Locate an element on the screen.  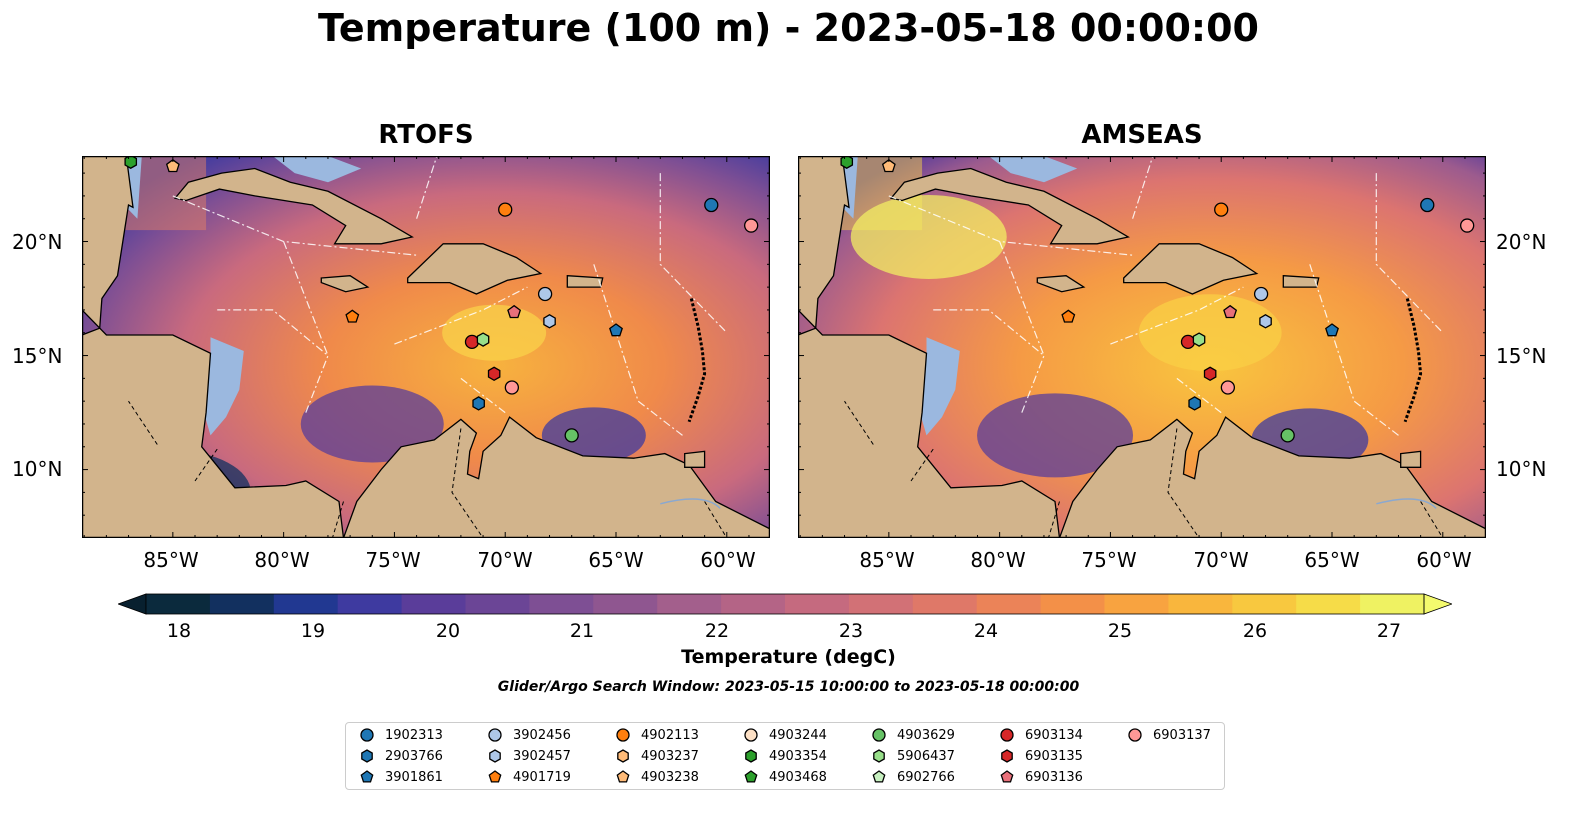
lat-label-left-20n: 20°N is located at coordinates (37, 242).